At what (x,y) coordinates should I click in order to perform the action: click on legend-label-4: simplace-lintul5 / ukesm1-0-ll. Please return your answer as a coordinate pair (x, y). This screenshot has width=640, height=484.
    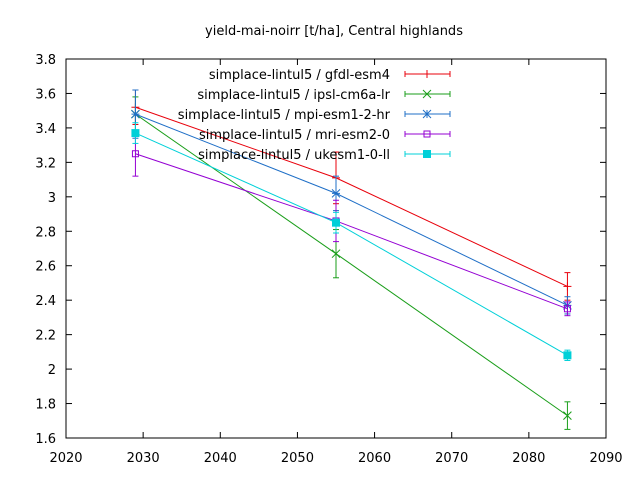
    Looking at the image, I should click on (294, 155).